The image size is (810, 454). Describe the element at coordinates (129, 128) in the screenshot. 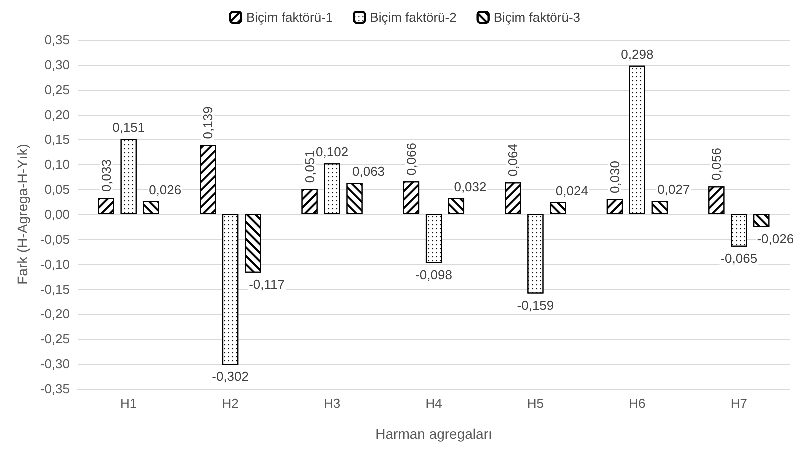

I see `data-label: 0,151` at that location.